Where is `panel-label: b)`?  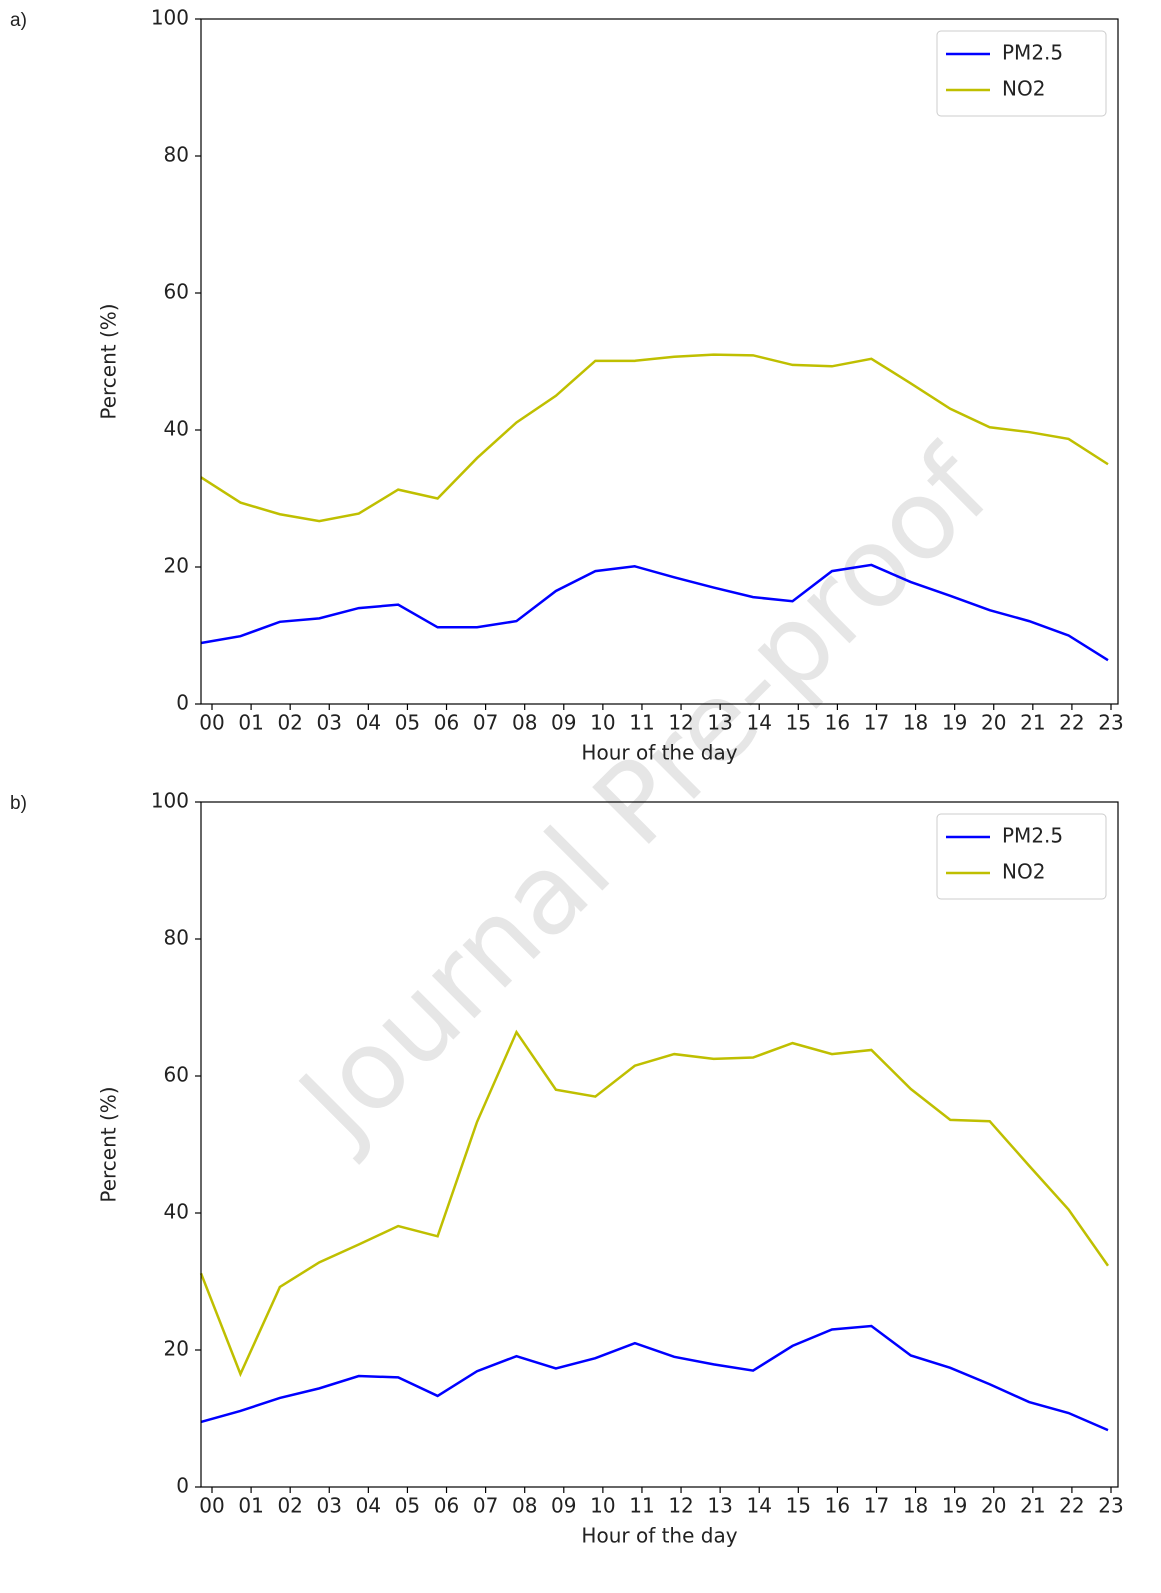
panel-label: b) is located at coordinates (18, 803).